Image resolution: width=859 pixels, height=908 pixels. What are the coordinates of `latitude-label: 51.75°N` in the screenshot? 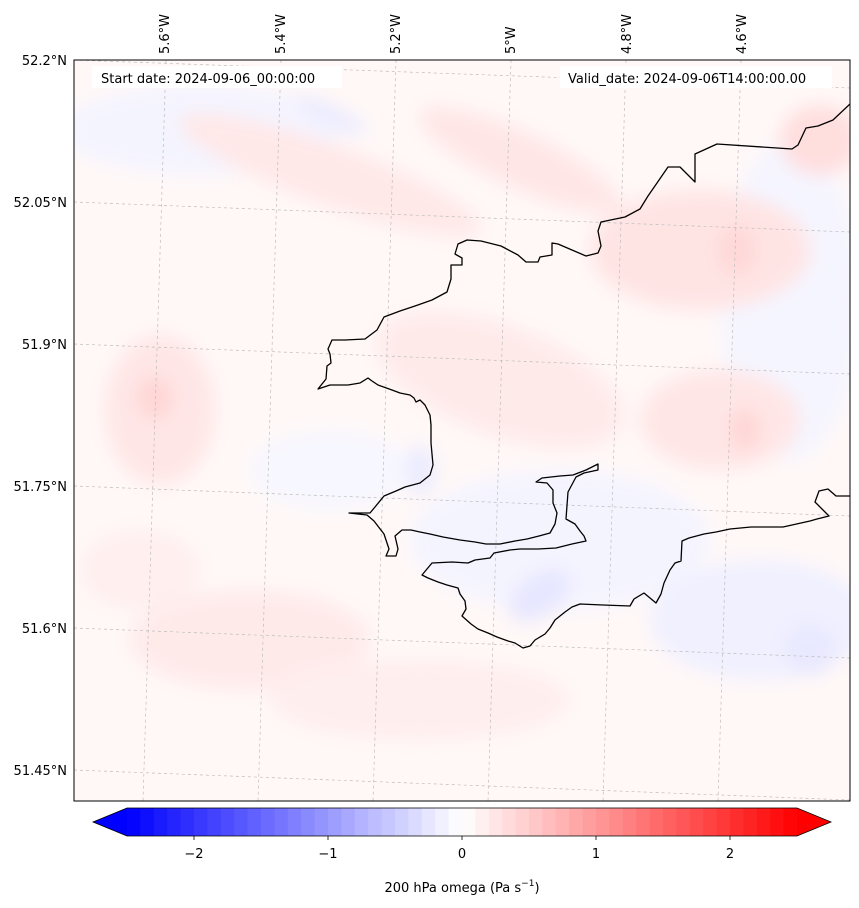 It's located at (40, 487).